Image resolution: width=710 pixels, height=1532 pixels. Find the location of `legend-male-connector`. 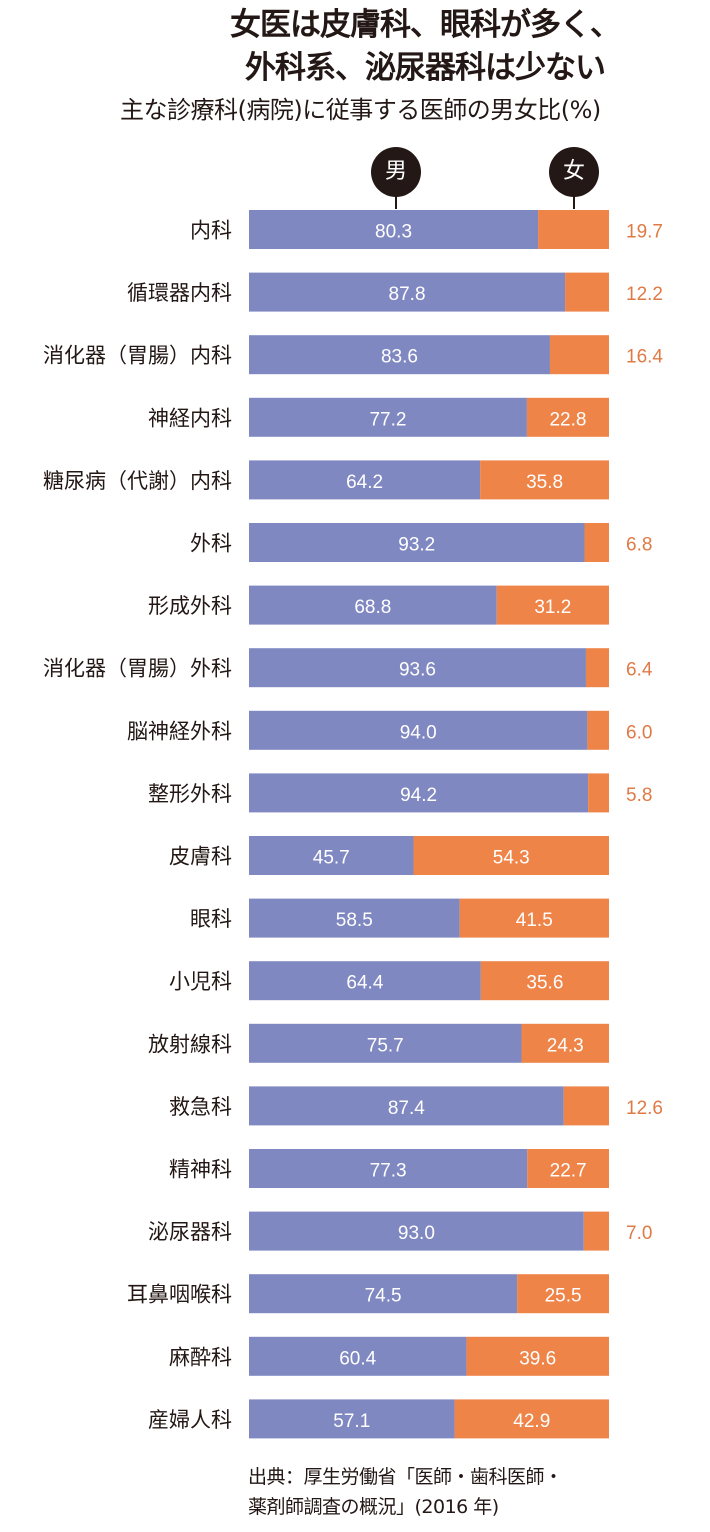

legend-male-connector is located at coordinates (396, 202).